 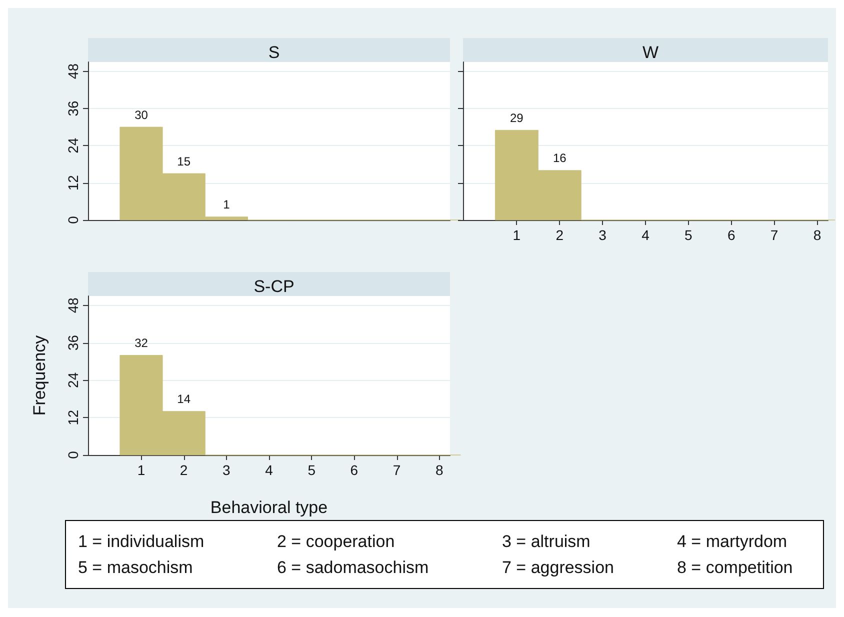 I want to click on text: 2 = cooperation, so click(x=336, y=542).